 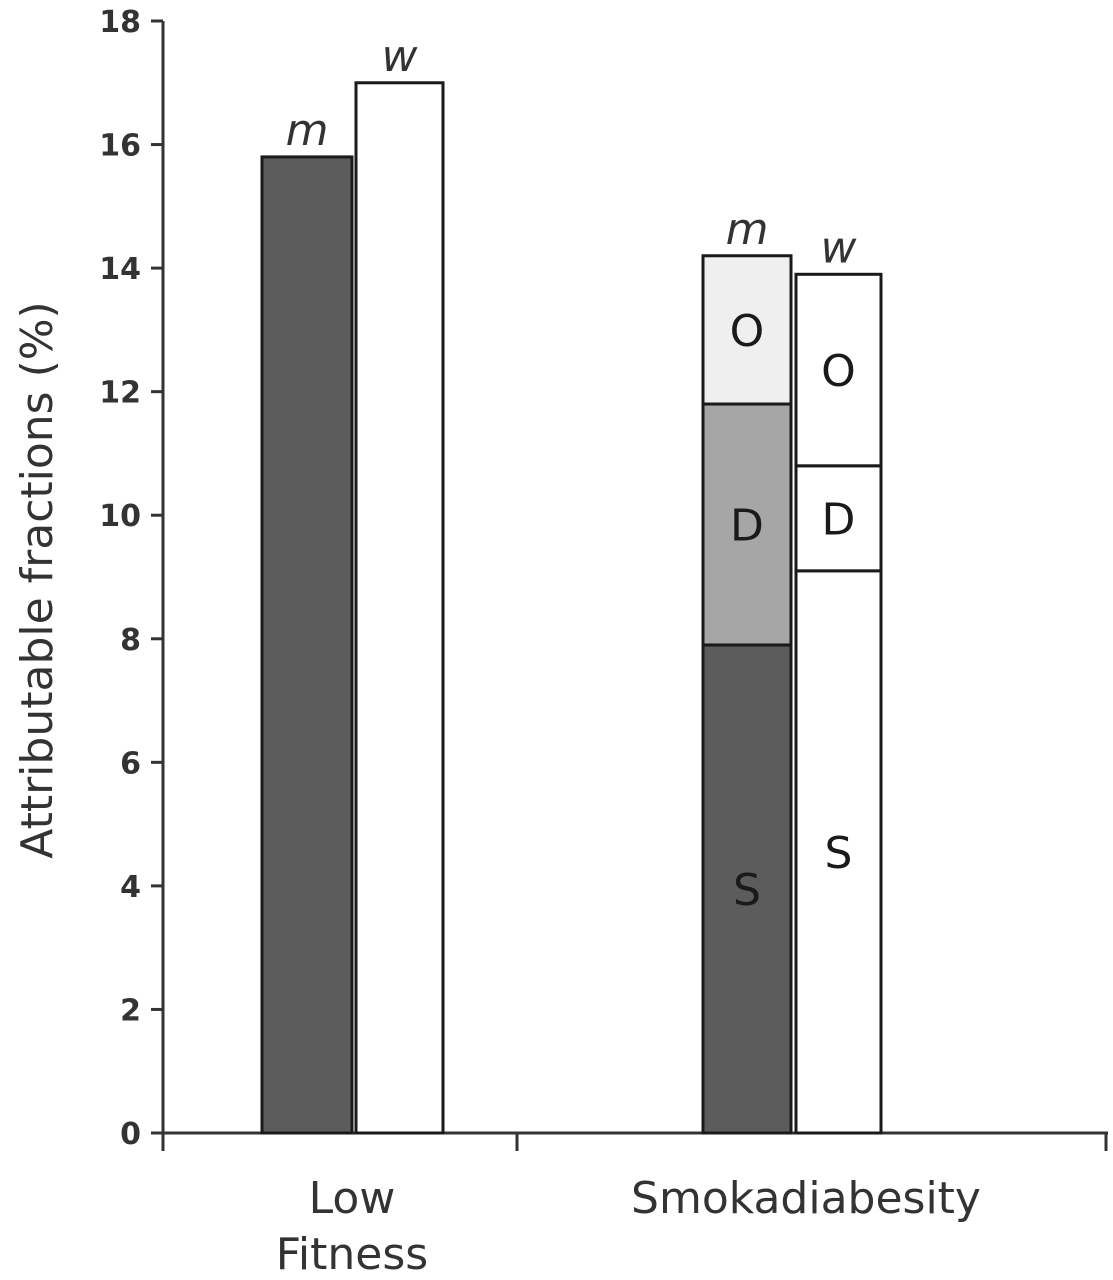 I want to click on y-tick-label: 10, so click(x=120, y=516).